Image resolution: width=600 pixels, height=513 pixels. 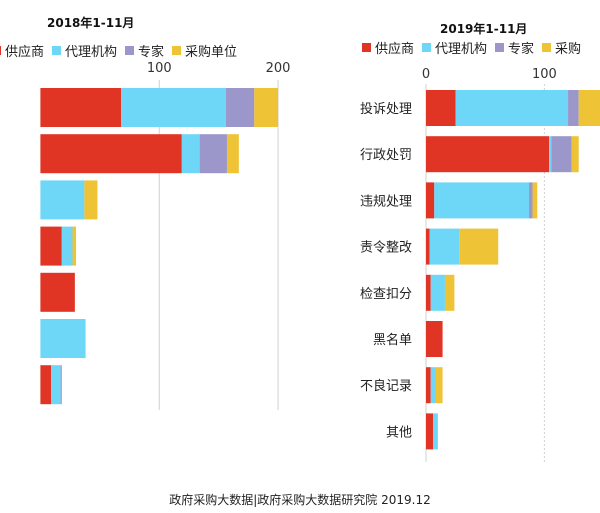 I want to click on legend-label-agency-2019: 代理机构, so click(x=461, y=49).